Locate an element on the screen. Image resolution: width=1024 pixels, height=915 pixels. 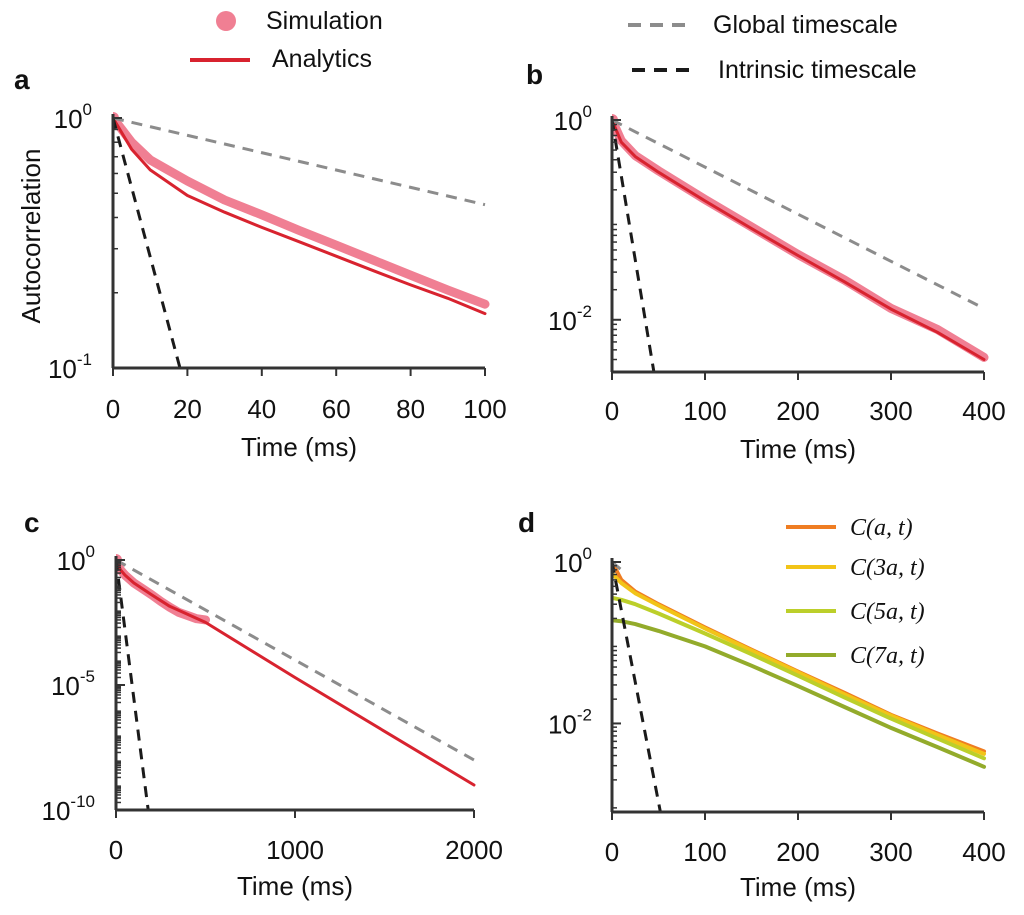
panel-b-x-tick-label: 400 is located at coordinates (983, 411).